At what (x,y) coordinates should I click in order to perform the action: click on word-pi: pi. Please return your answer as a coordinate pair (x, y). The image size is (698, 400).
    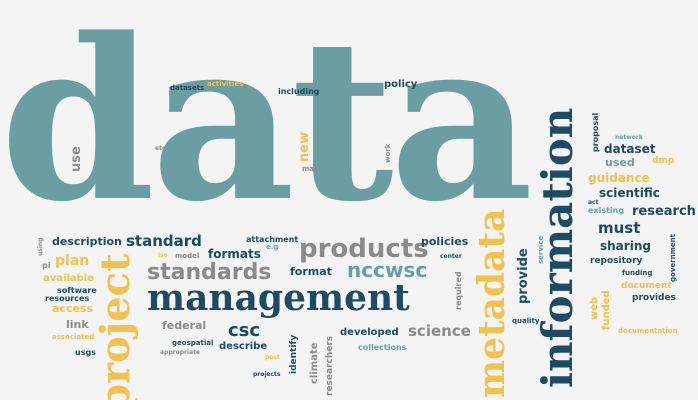
    Looking at the image, I should click on (46, 265).